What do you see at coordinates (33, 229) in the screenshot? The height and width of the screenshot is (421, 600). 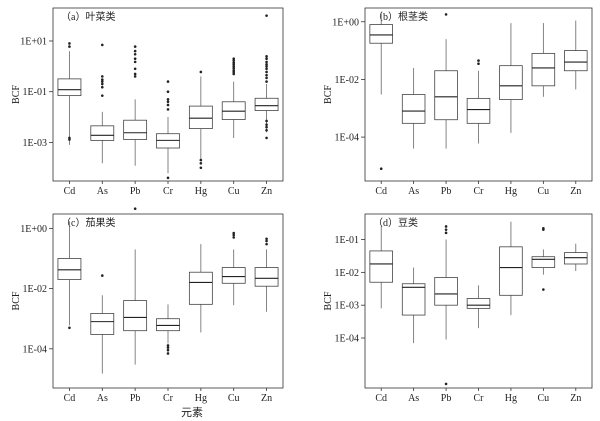 I see `y-tick-label: 1E+00` at bounding box center [33, 229].